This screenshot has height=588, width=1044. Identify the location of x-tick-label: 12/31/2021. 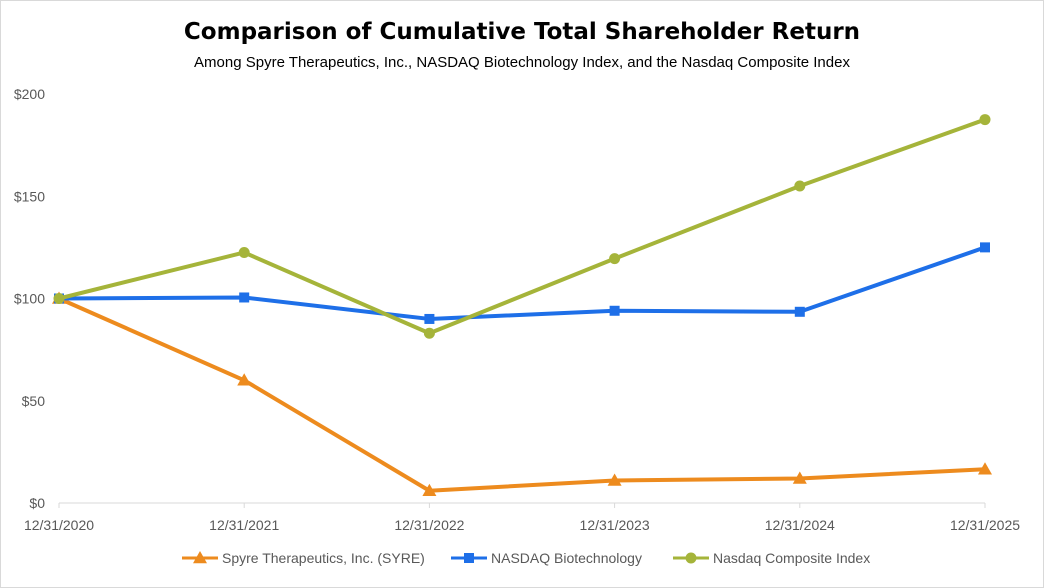
(244, 525).